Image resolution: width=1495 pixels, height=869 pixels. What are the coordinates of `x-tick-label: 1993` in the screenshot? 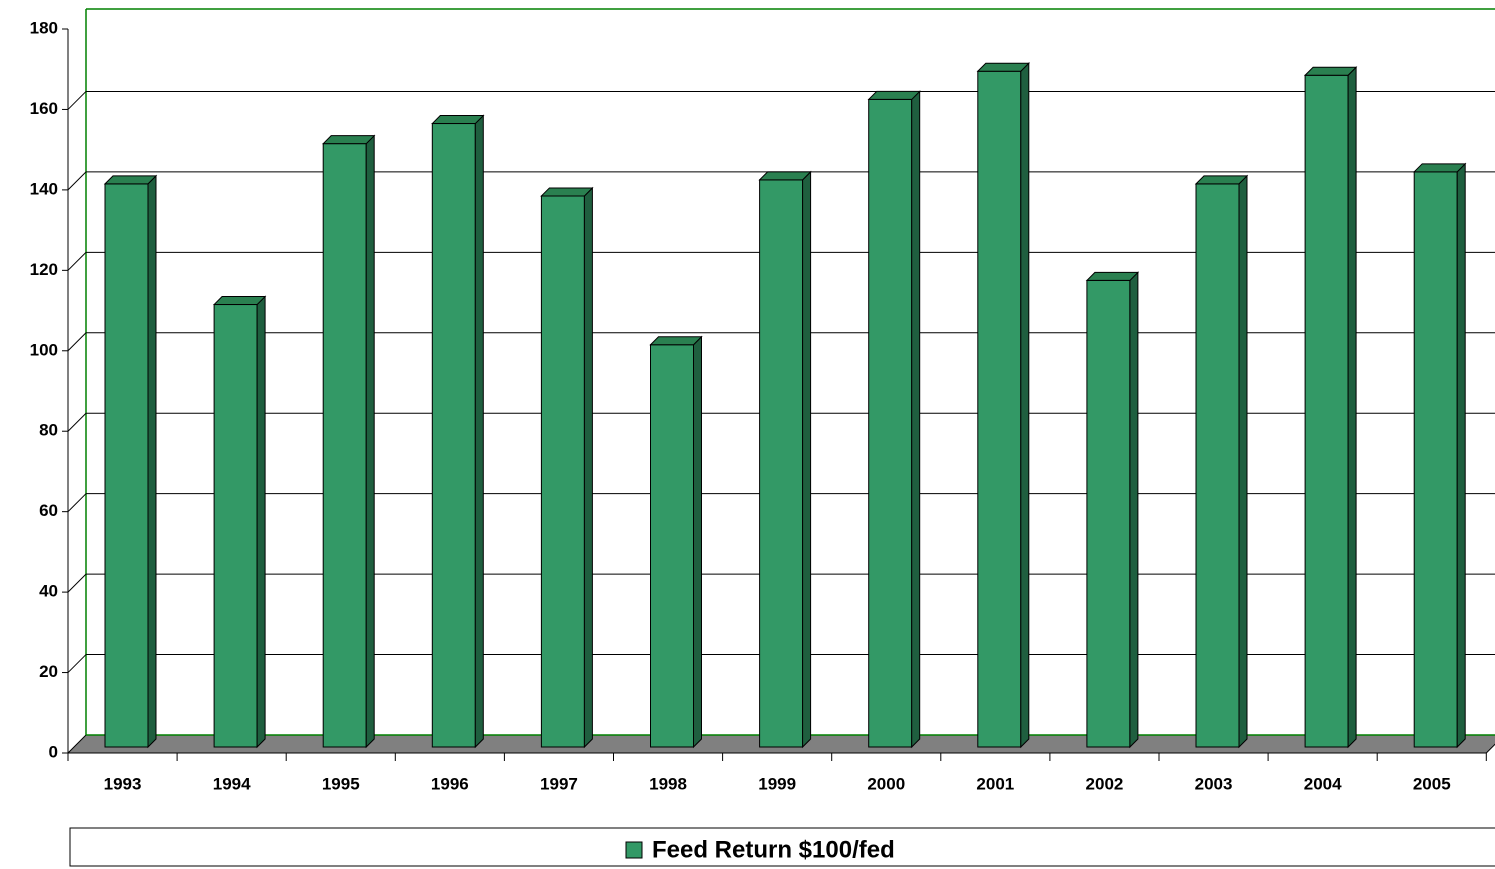 It's located at (123, 783).